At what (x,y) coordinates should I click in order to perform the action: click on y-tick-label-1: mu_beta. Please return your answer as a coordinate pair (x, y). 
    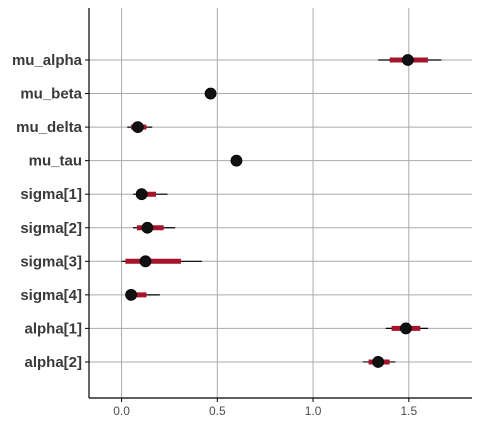
    Looking at the image, I should click on (51, 94).